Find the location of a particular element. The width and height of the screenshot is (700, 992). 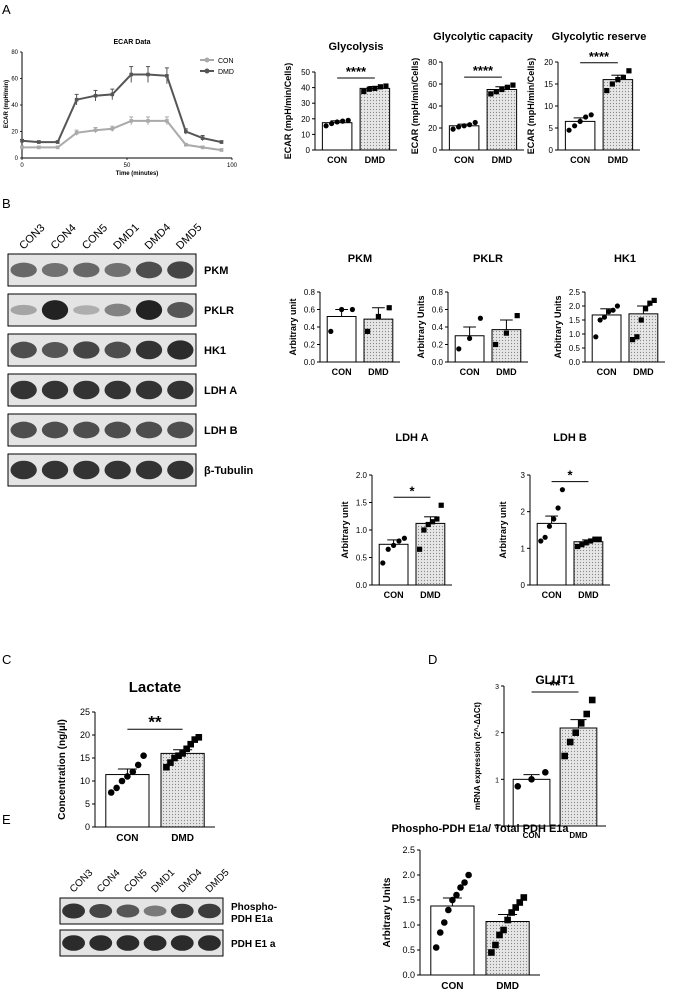

y-tick-label: 1.0 is located at coordinates (362, 530).